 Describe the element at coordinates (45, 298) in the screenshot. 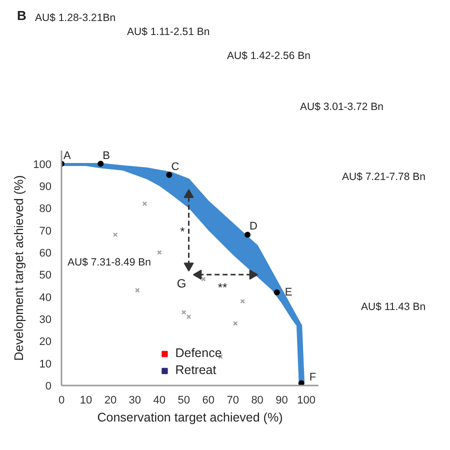

I see `y-tick-label: 40` at that location.